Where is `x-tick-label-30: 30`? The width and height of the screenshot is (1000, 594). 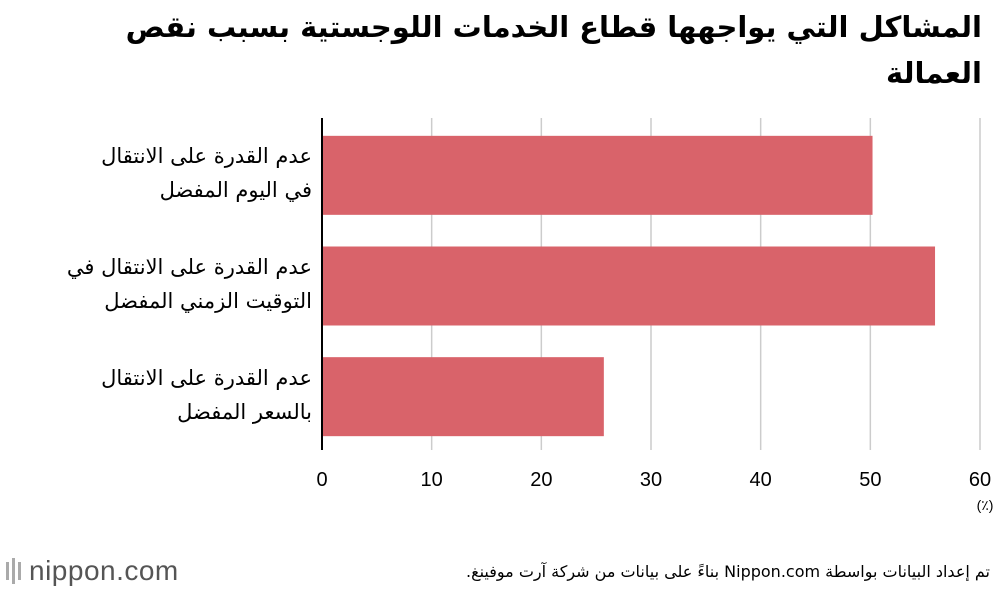
x-tick-label-30: 30 is located at coordinates (651, 480).